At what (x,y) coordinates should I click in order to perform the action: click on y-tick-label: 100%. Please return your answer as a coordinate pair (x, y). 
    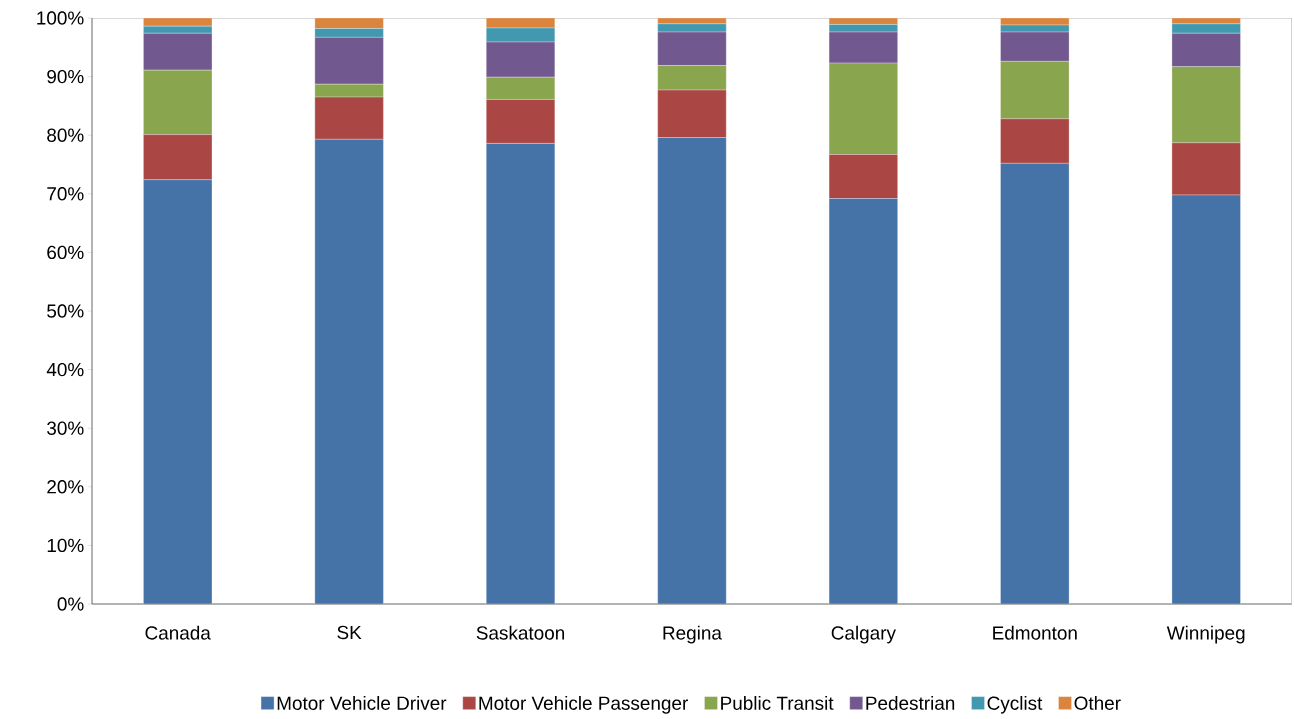
    Looking at the image, I should click on (60, 18).